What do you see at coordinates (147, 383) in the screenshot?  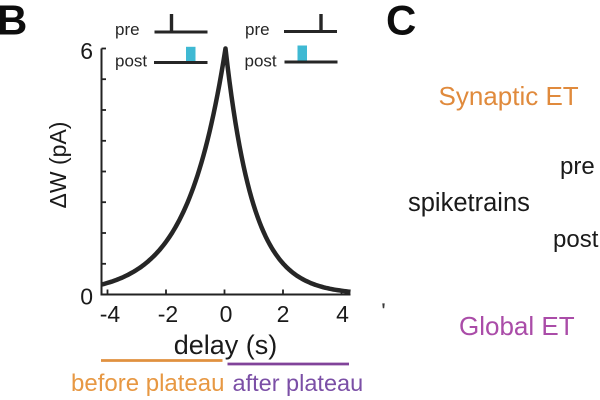 I see `svg-text: before plateau` at bounding box center [147, 383].